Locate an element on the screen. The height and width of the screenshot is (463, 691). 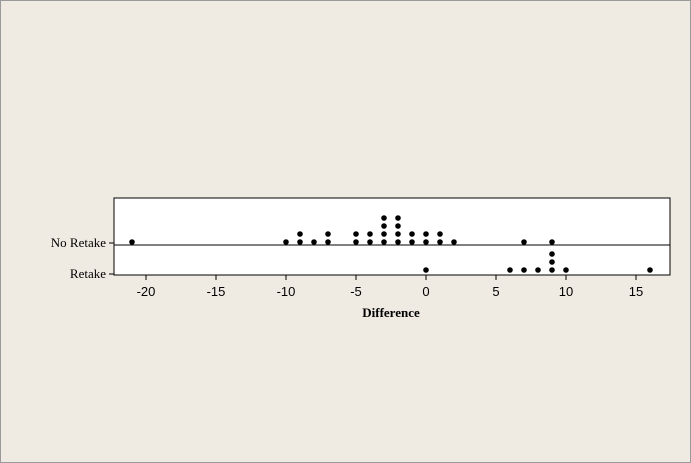
x-tick-label: -10 is located at coordinates (286, 291).